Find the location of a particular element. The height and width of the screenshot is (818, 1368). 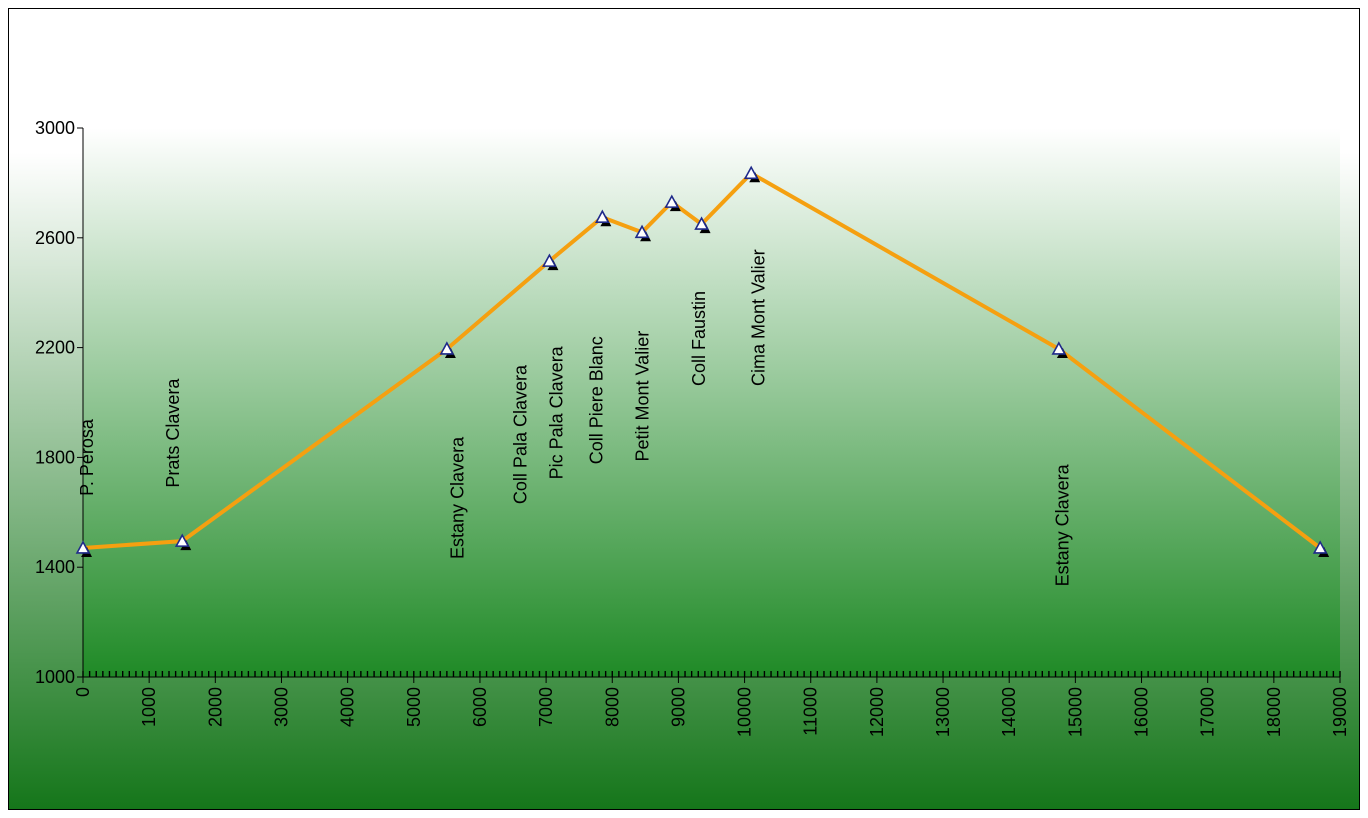

x-tick-label: 14000 is located at coordinates (1009, 712).